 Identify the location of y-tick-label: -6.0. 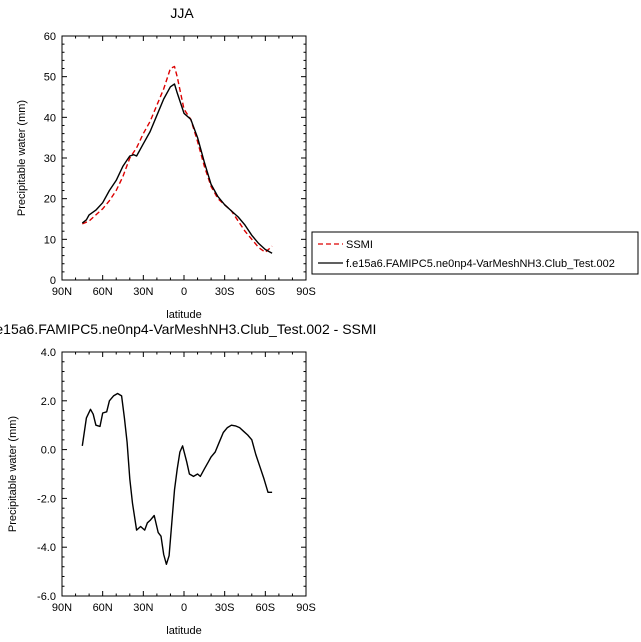
(46, 597).